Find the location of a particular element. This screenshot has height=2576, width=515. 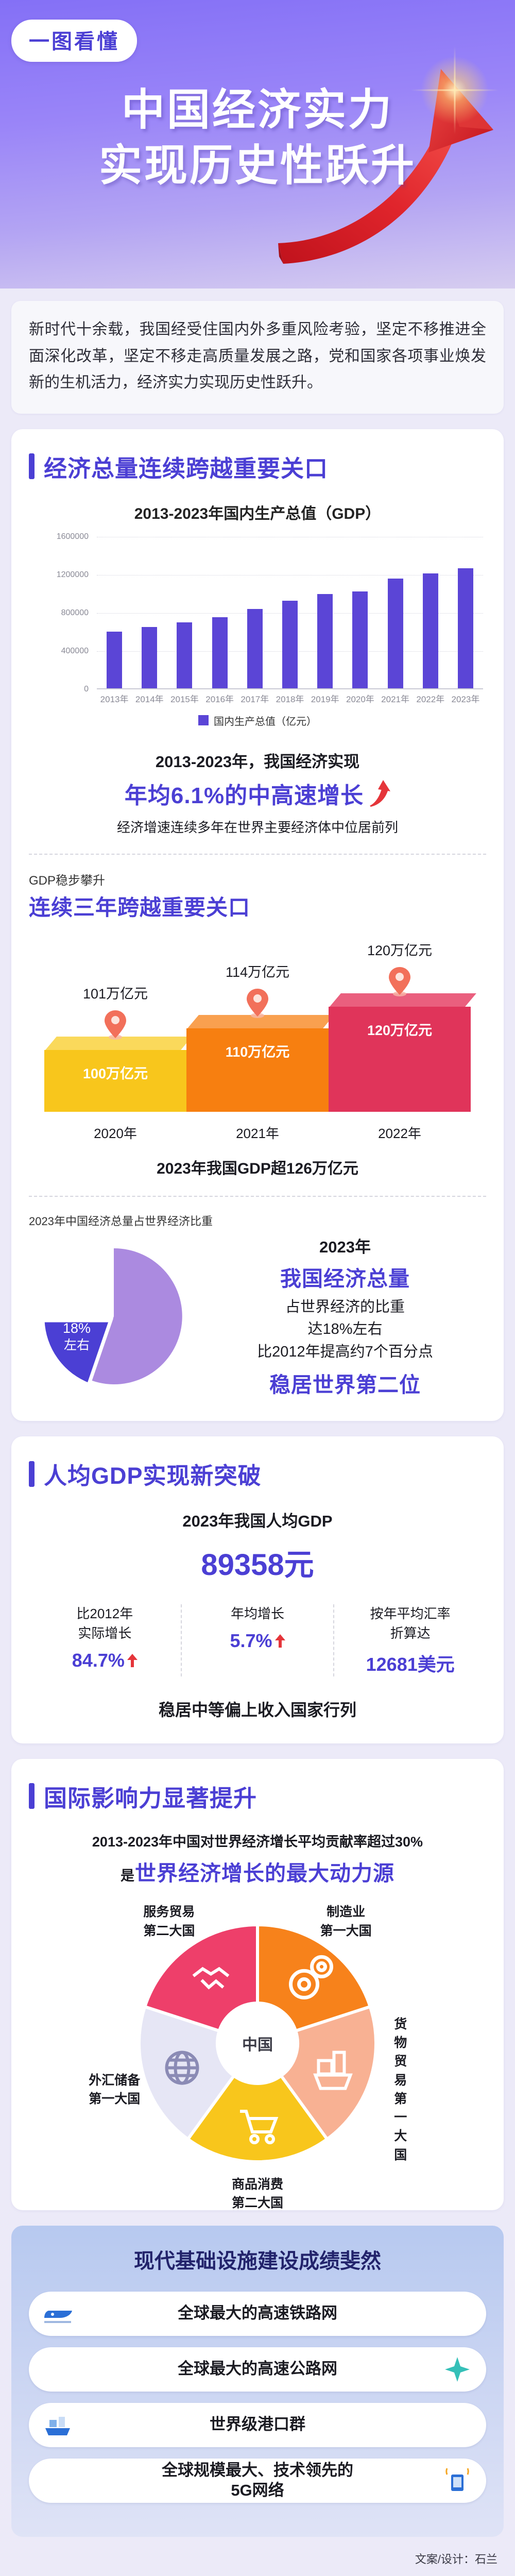

donut-segment is located at coordinates (187, 2072).